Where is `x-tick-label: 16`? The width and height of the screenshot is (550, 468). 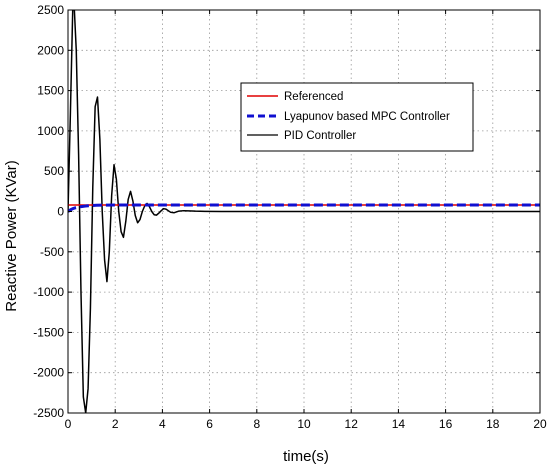
x-tick-label: 16 is located at coordinates (446, 424).